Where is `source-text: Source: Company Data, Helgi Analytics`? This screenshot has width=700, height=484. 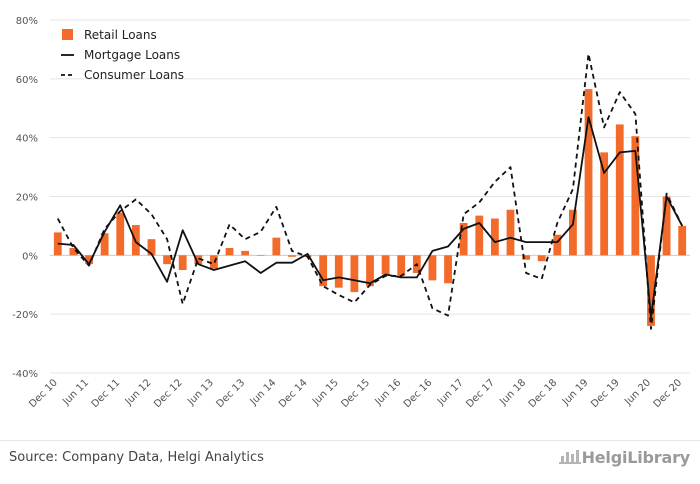
source-text: Source: Company Data, Helgi Analytics is located at coordinates (136, 457).